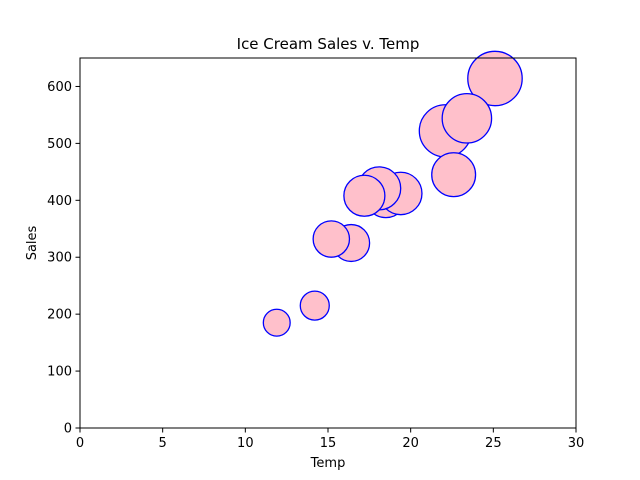 This screenshot has width=640, height=480. What do you see at coordinates (328, 463) in the screenshot?
I see `x-axis-label: Temp` at bounding box center [328, 463].